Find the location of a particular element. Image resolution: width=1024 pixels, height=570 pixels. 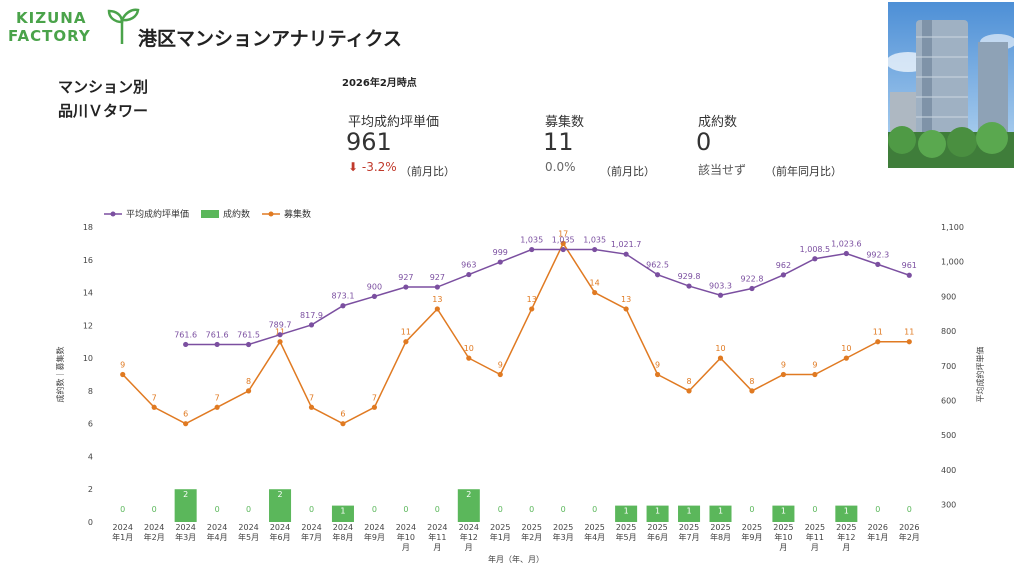

label-listings: 9 is located at coordinates (657, 365).